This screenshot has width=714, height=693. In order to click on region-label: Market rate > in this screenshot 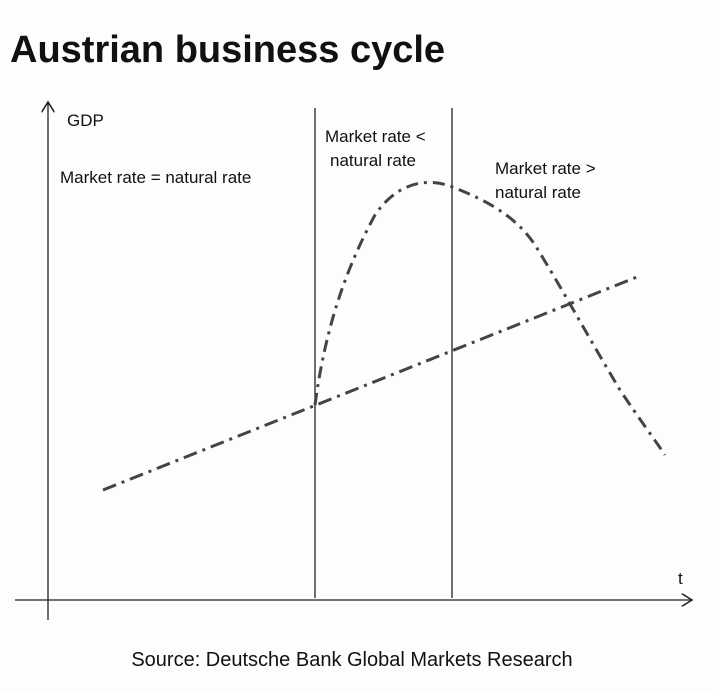, I will do `click(545, 168)`.